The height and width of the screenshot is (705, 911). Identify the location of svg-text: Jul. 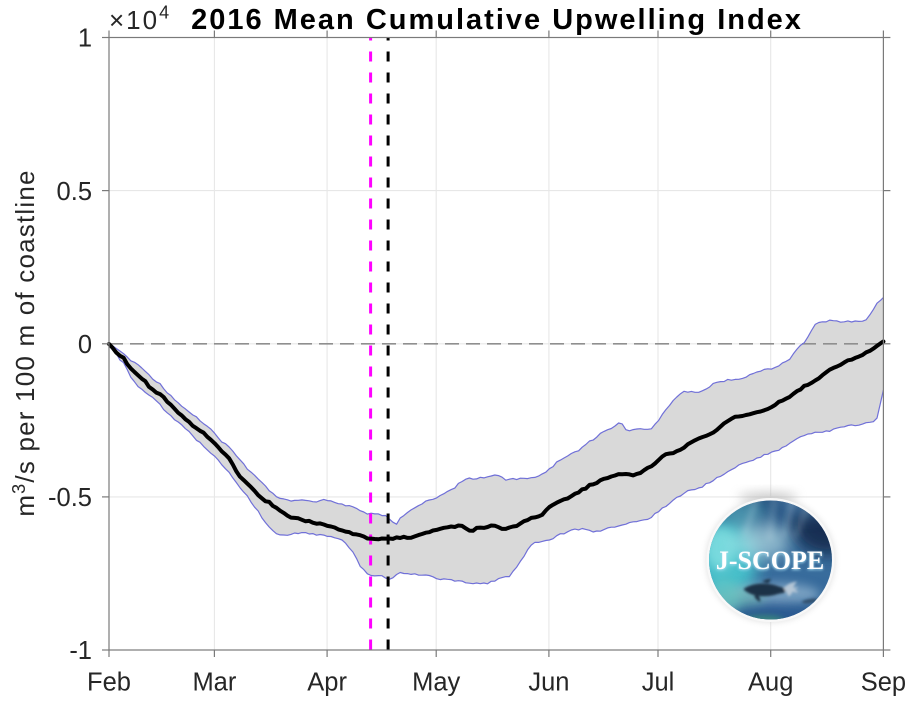
(658, 683).